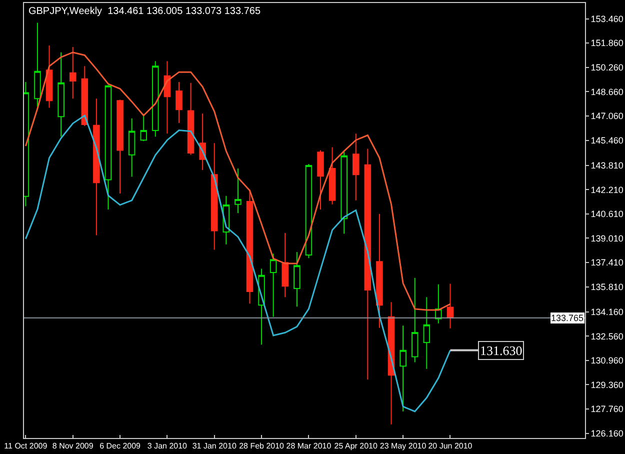 The image size is (625, 454). Describe the element at coordinates (167, 446) in the screenshot. I see `x-tick-label: 3 Jan 2010` at that location.